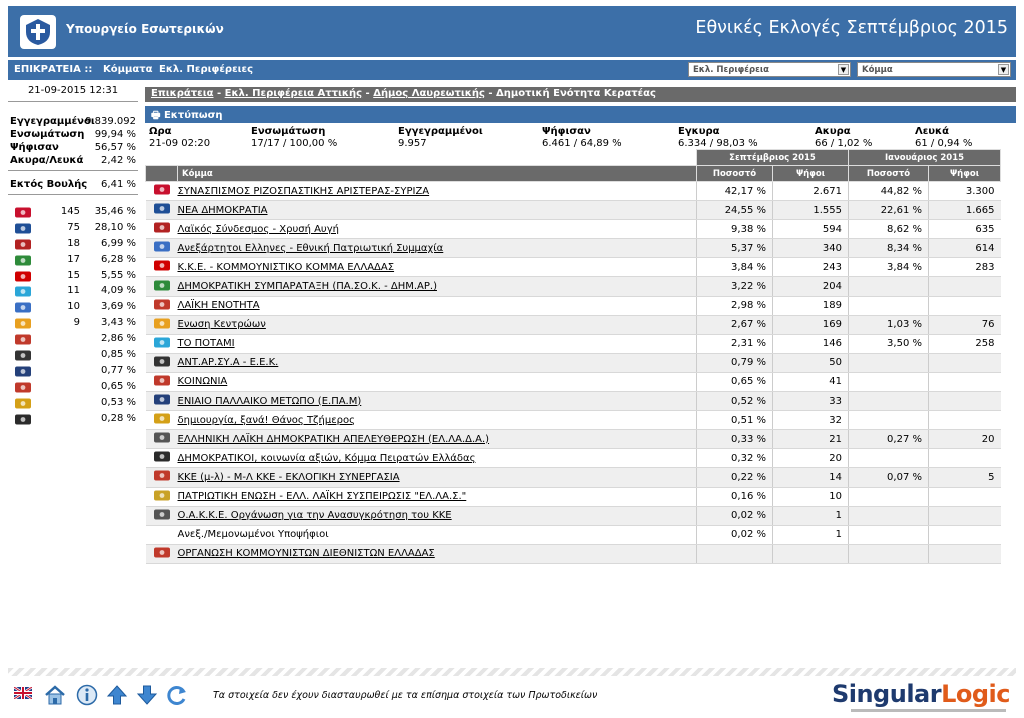 Image resolution: width=1024 pixels, height=718 pixels. Describe the element at coordinates (73, 356) in the screenshot. I see `left-party-row: 0,85 %` at that location.